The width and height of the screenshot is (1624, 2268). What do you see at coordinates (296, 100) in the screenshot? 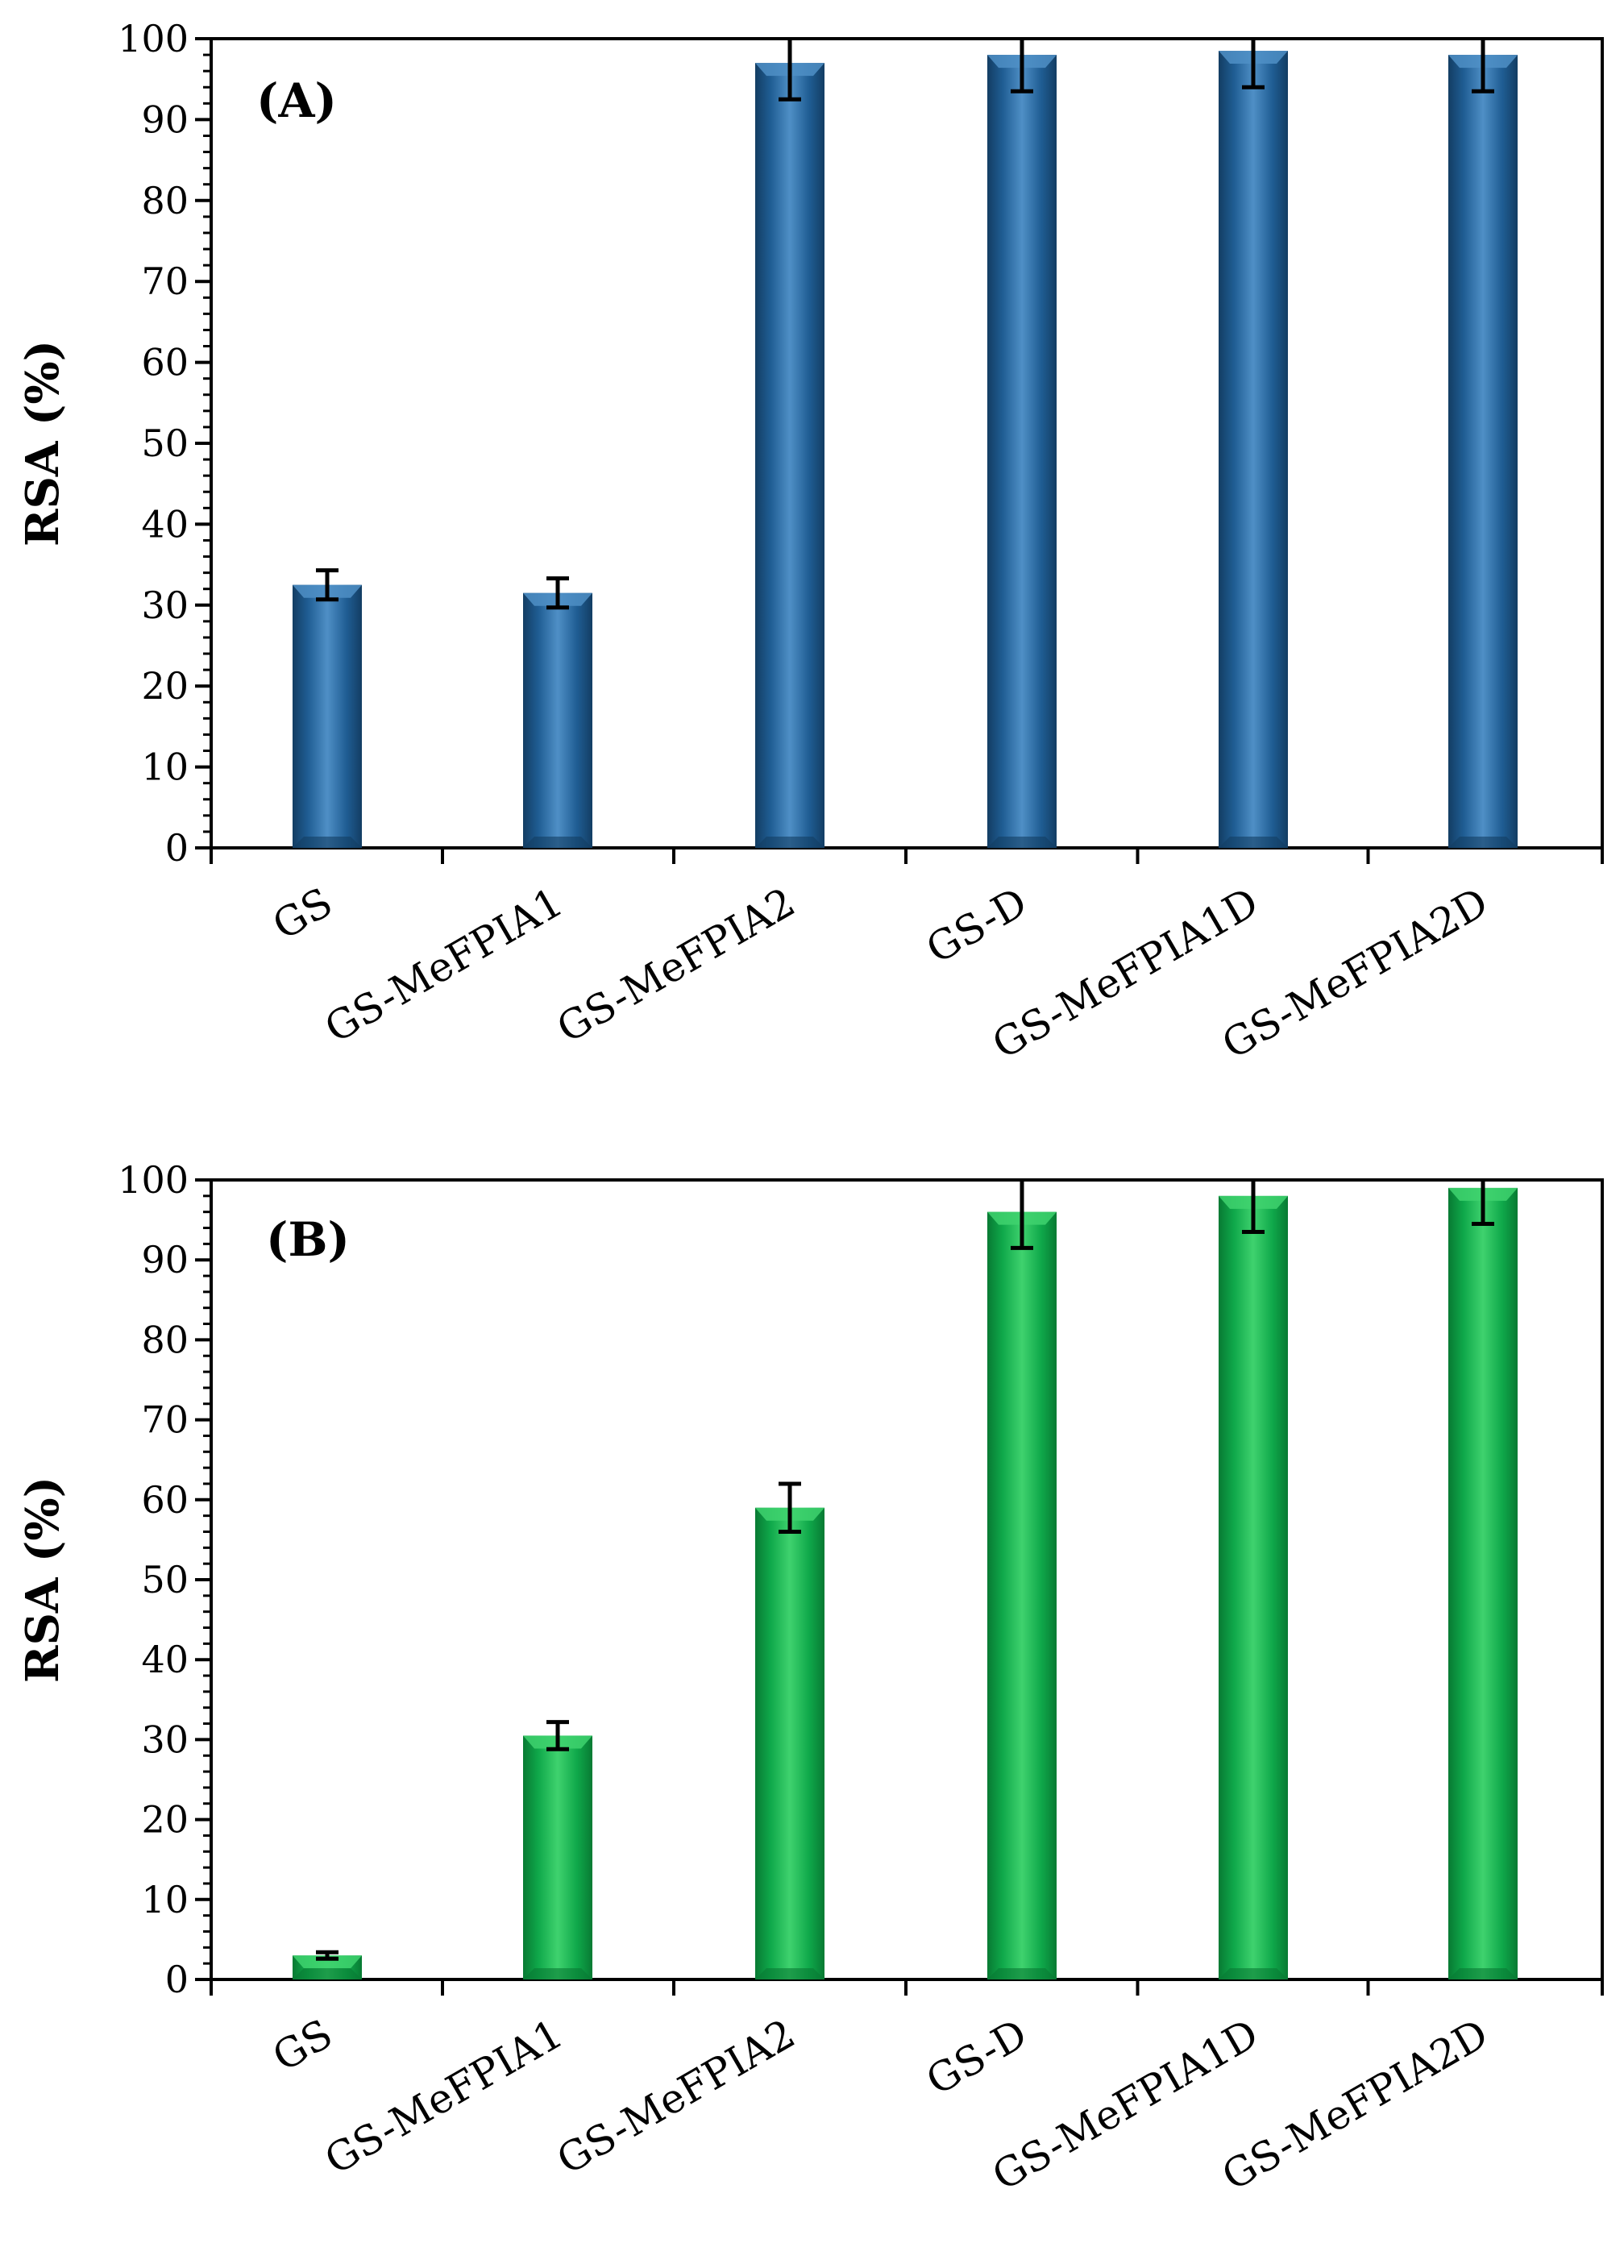
I see `panel-title: (A)` at bounding box center [296, 100].